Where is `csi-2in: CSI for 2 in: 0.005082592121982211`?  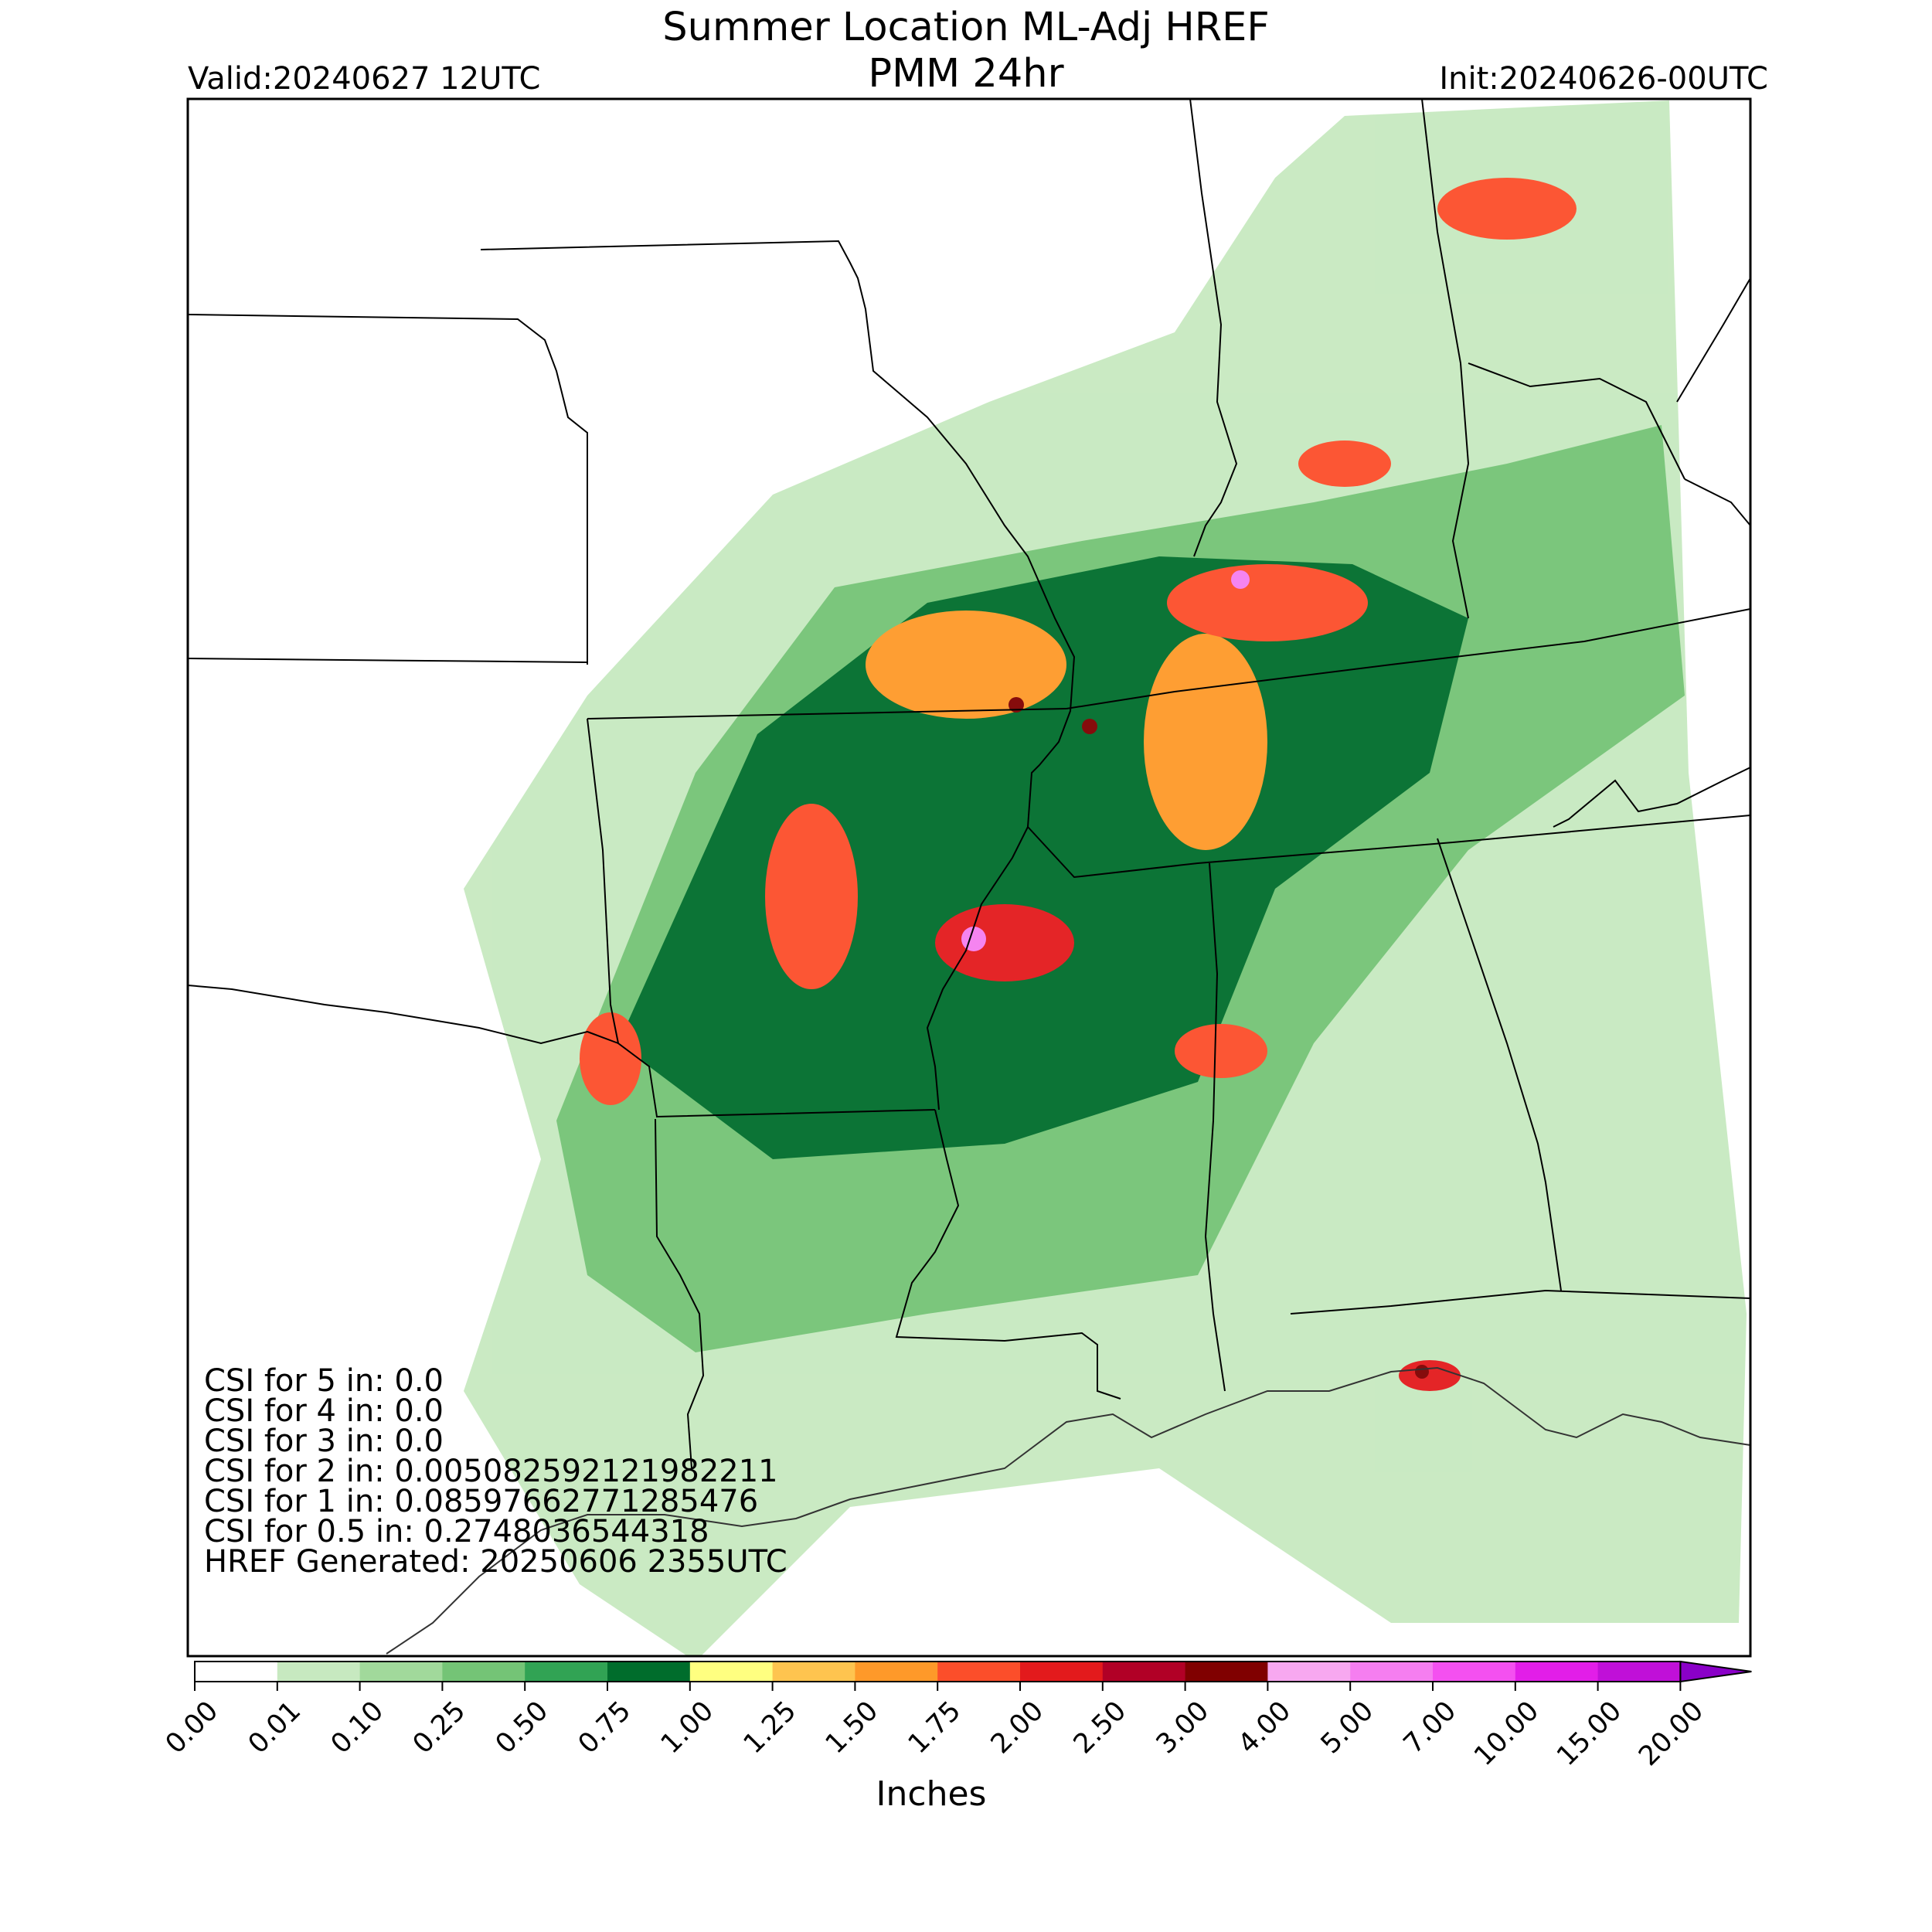
csi-2in: CSI for 2 in: 0.005082592121982211 is located at coordinates (491, 1471).